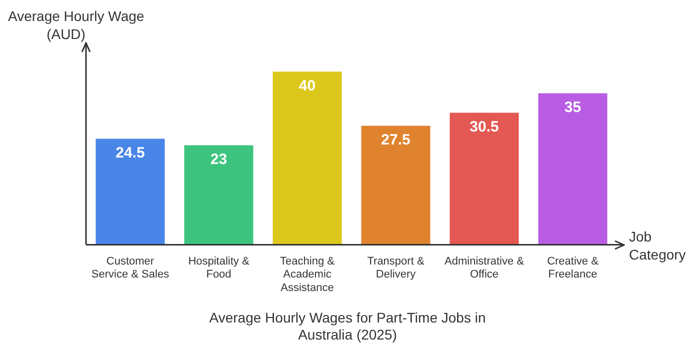 This screenshot has width=695, height=350. What do you see at coordinates (484, 127) in the screenshot?
I see `data-label: 30.5` at bounding box center [484, 127].